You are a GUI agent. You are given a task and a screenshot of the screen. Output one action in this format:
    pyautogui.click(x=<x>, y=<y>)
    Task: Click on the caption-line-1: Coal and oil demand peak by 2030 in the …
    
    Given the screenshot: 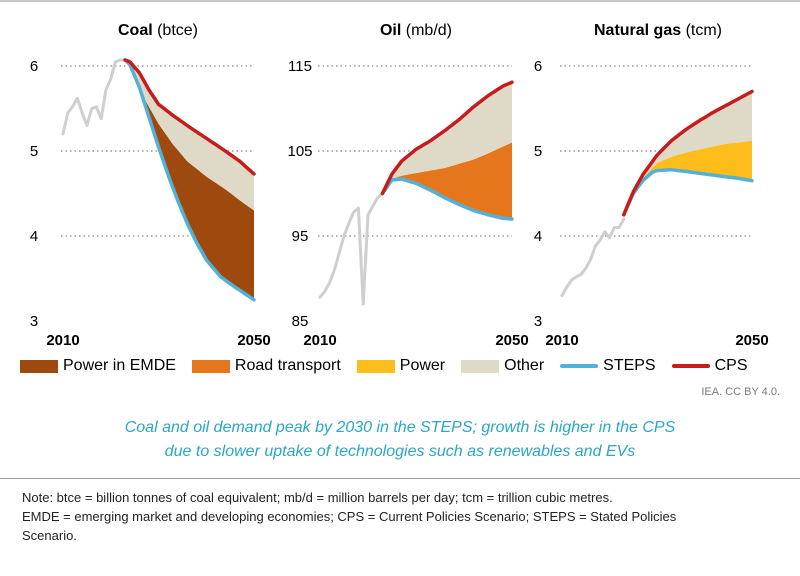 What is the action you would take?
    pyautogui.click(x=400, y=427)
    